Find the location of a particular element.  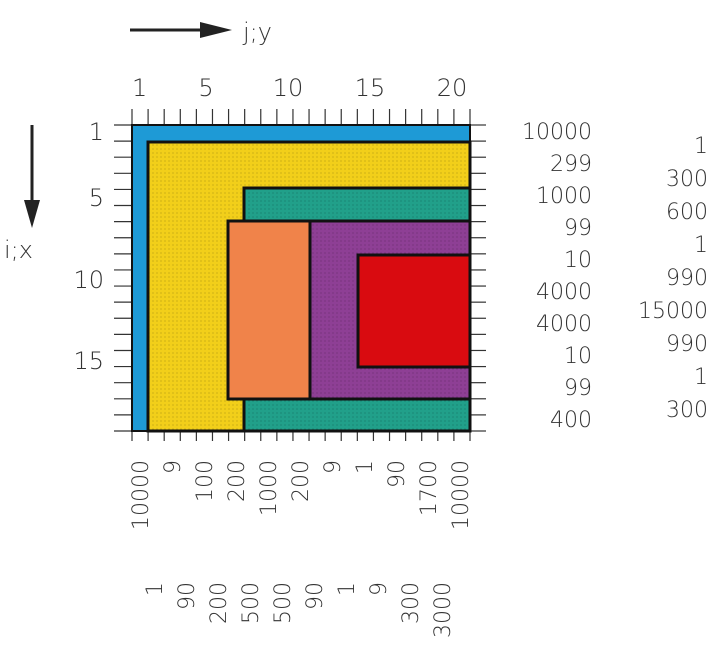

j-direction-arrow is located at coordinates (181, 30).